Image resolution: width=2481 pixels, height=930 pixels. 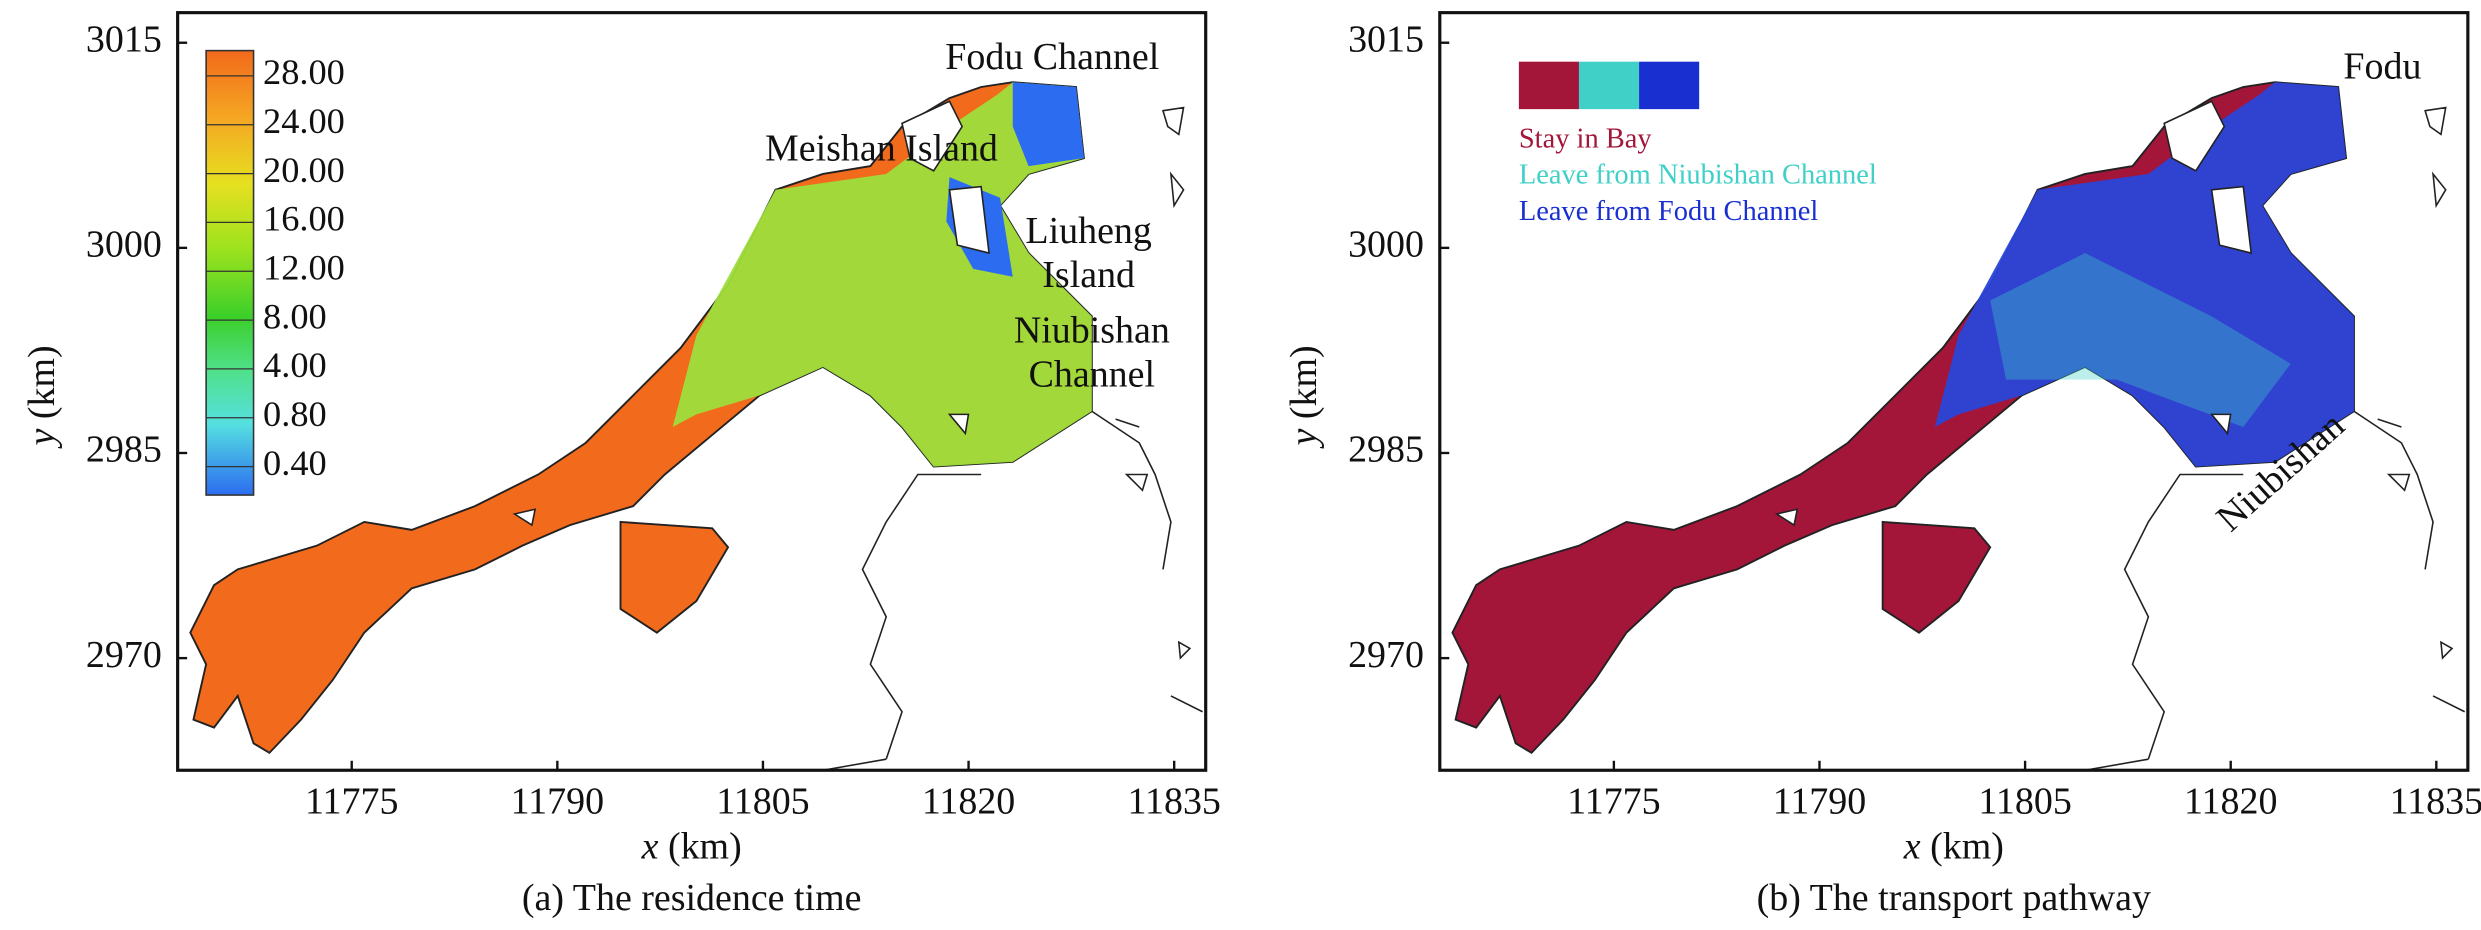 What do you see at coordinates (295, 316) in the screenshot?
I see `colorbar-label: 8.00` at bounding box center [295, 316].